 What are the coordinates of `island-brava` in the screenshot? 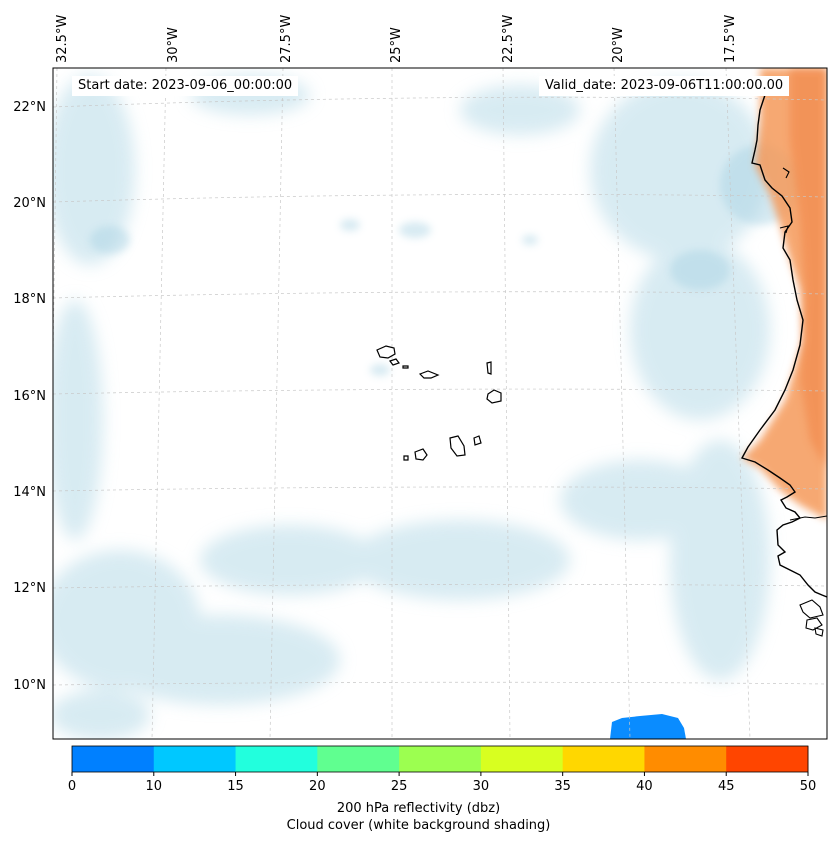 It's located at (406, 458).